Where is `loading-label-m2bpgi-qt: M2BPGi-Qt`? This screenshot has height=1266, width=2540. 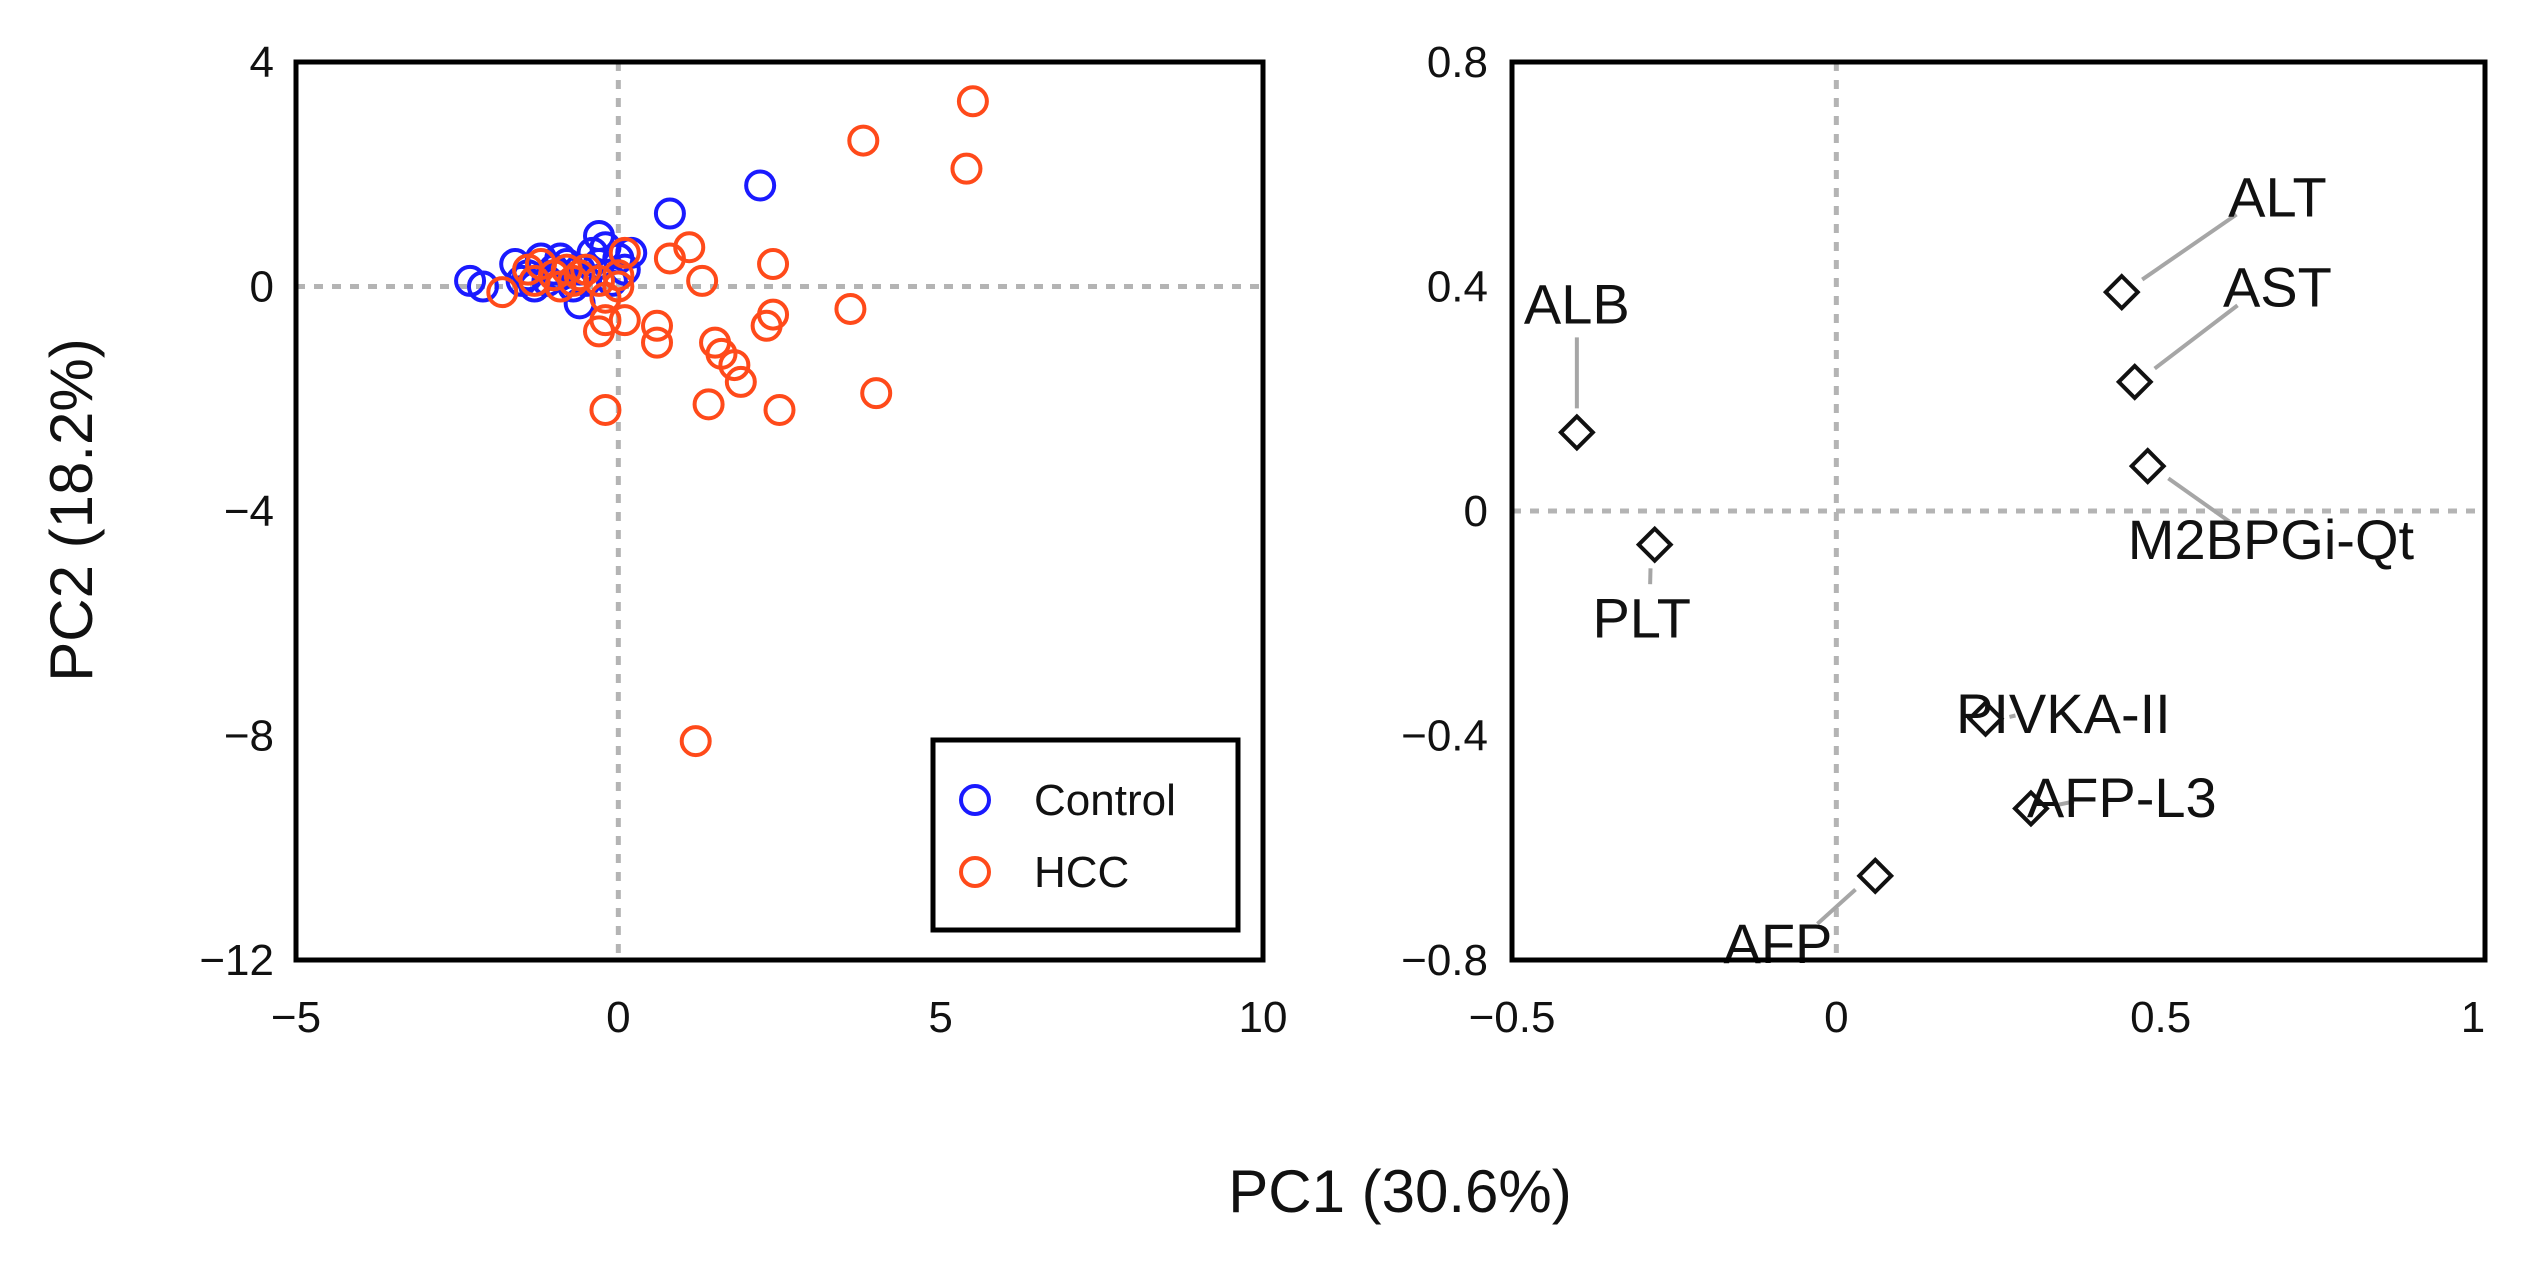
loading-label-m2bpgi-qt: M2BPGi-Qt is located at coordinates (2271, 539).